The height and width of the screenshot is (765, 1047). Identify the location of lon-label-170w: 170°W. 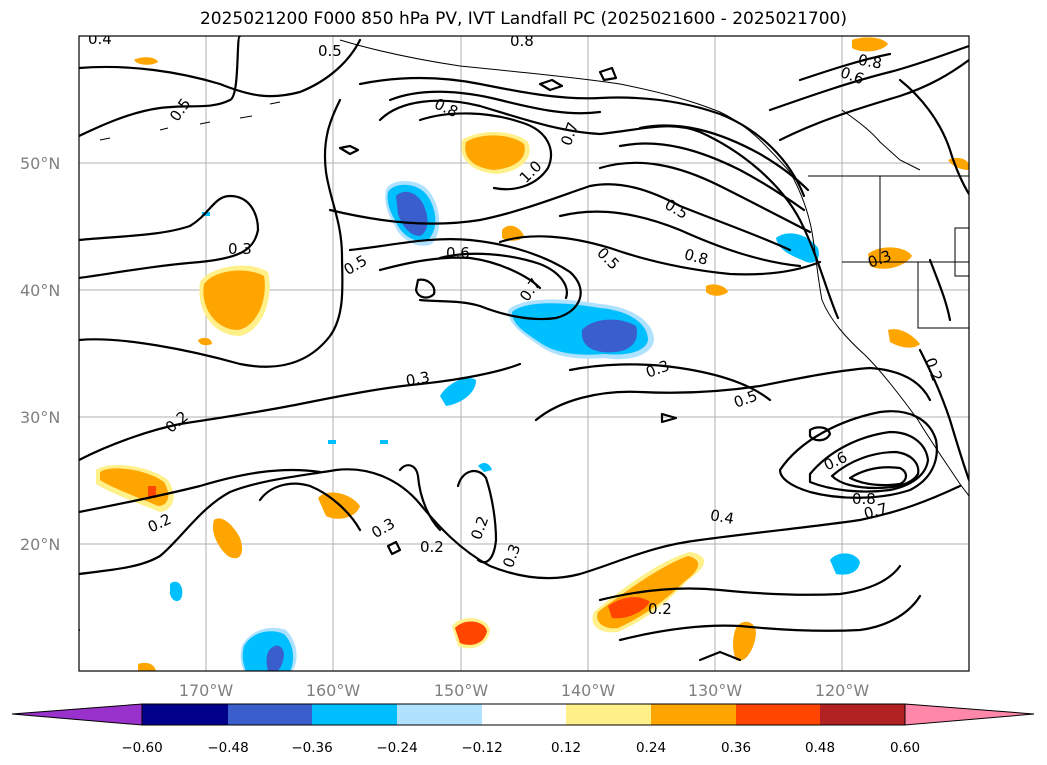
(206, 690).